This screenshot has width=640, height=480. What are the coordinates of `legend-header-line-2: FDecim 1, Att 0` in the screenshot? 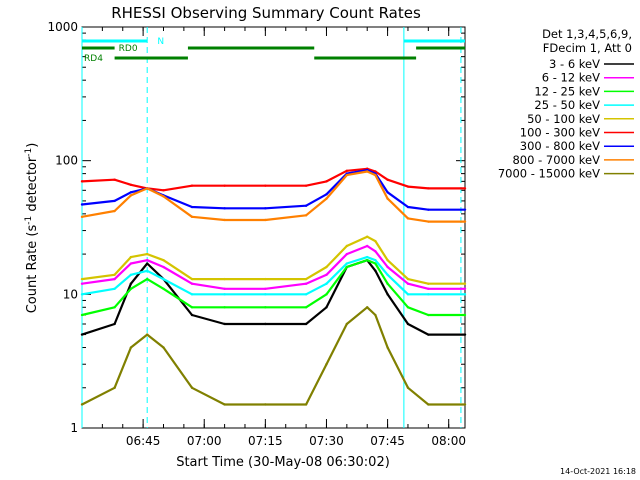 It's located at (587, 48).